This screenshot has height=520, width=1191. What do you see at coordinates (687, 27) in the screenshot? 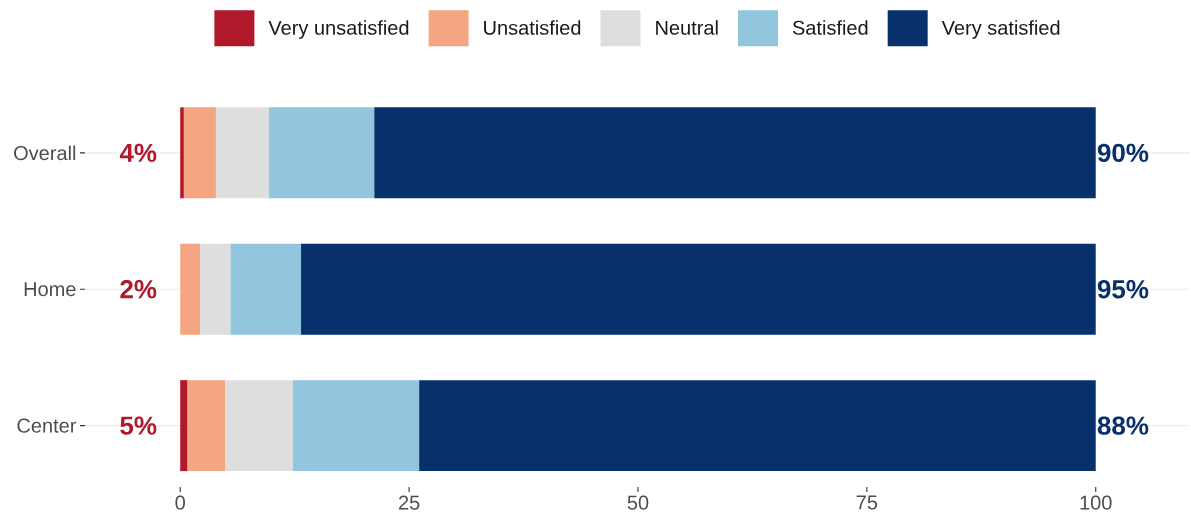
I see `legend-label: Neutral` at bounding box center [687, 27].